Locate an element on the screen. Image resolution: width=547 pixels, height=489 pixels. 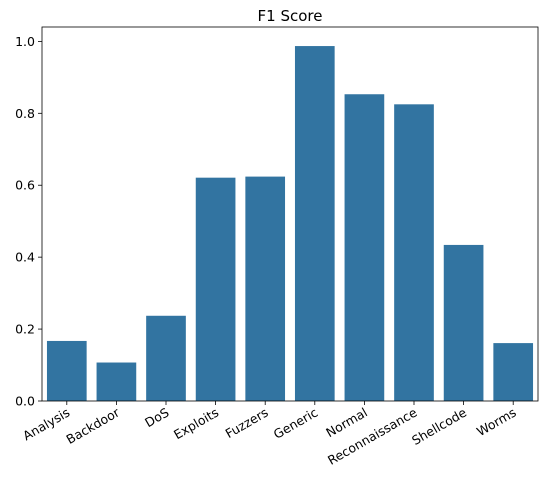
x-tick-label: Exploits is located at coordinates (196, 424).